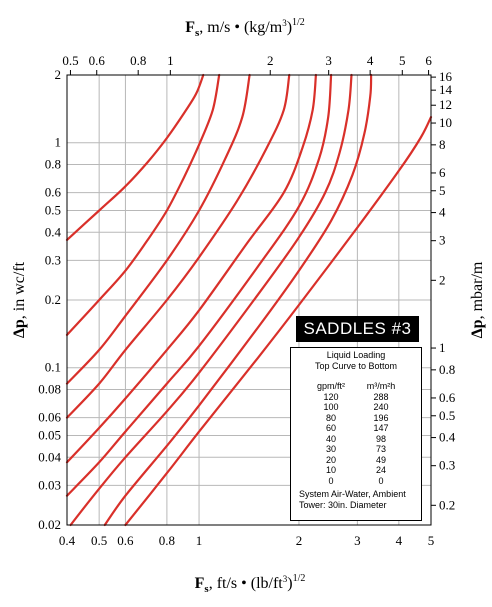 Image resolution: width=492 pixels, height=607 pixels. What do you see at coordinates (49, 389) in the screenshot?
I see `y-tick-label: 0.08` at bounding box center [49, 389].